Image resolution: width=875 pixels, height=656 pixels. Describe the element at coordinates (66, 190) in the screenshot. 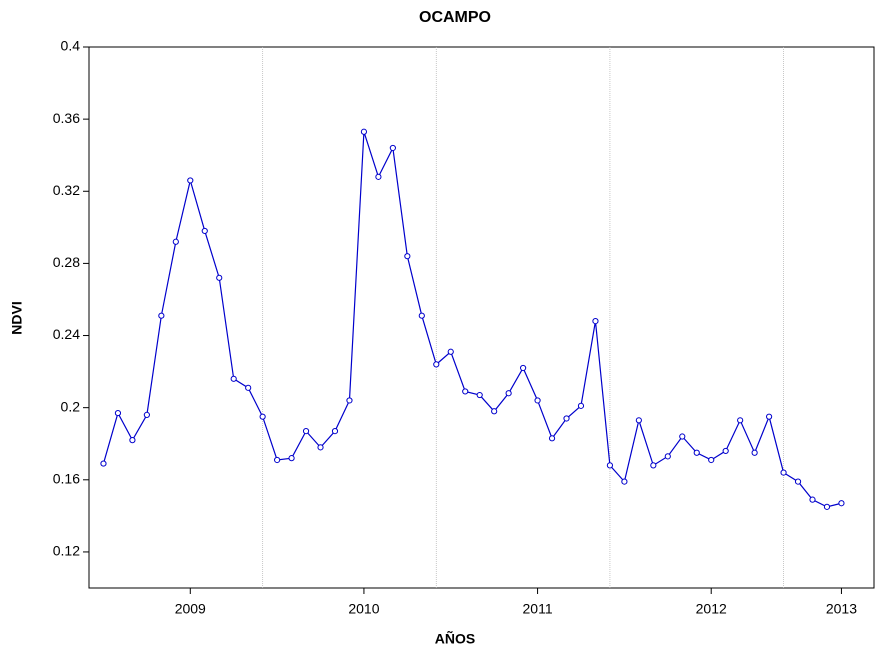

I see `y-tick-label: 0.32` at that location.